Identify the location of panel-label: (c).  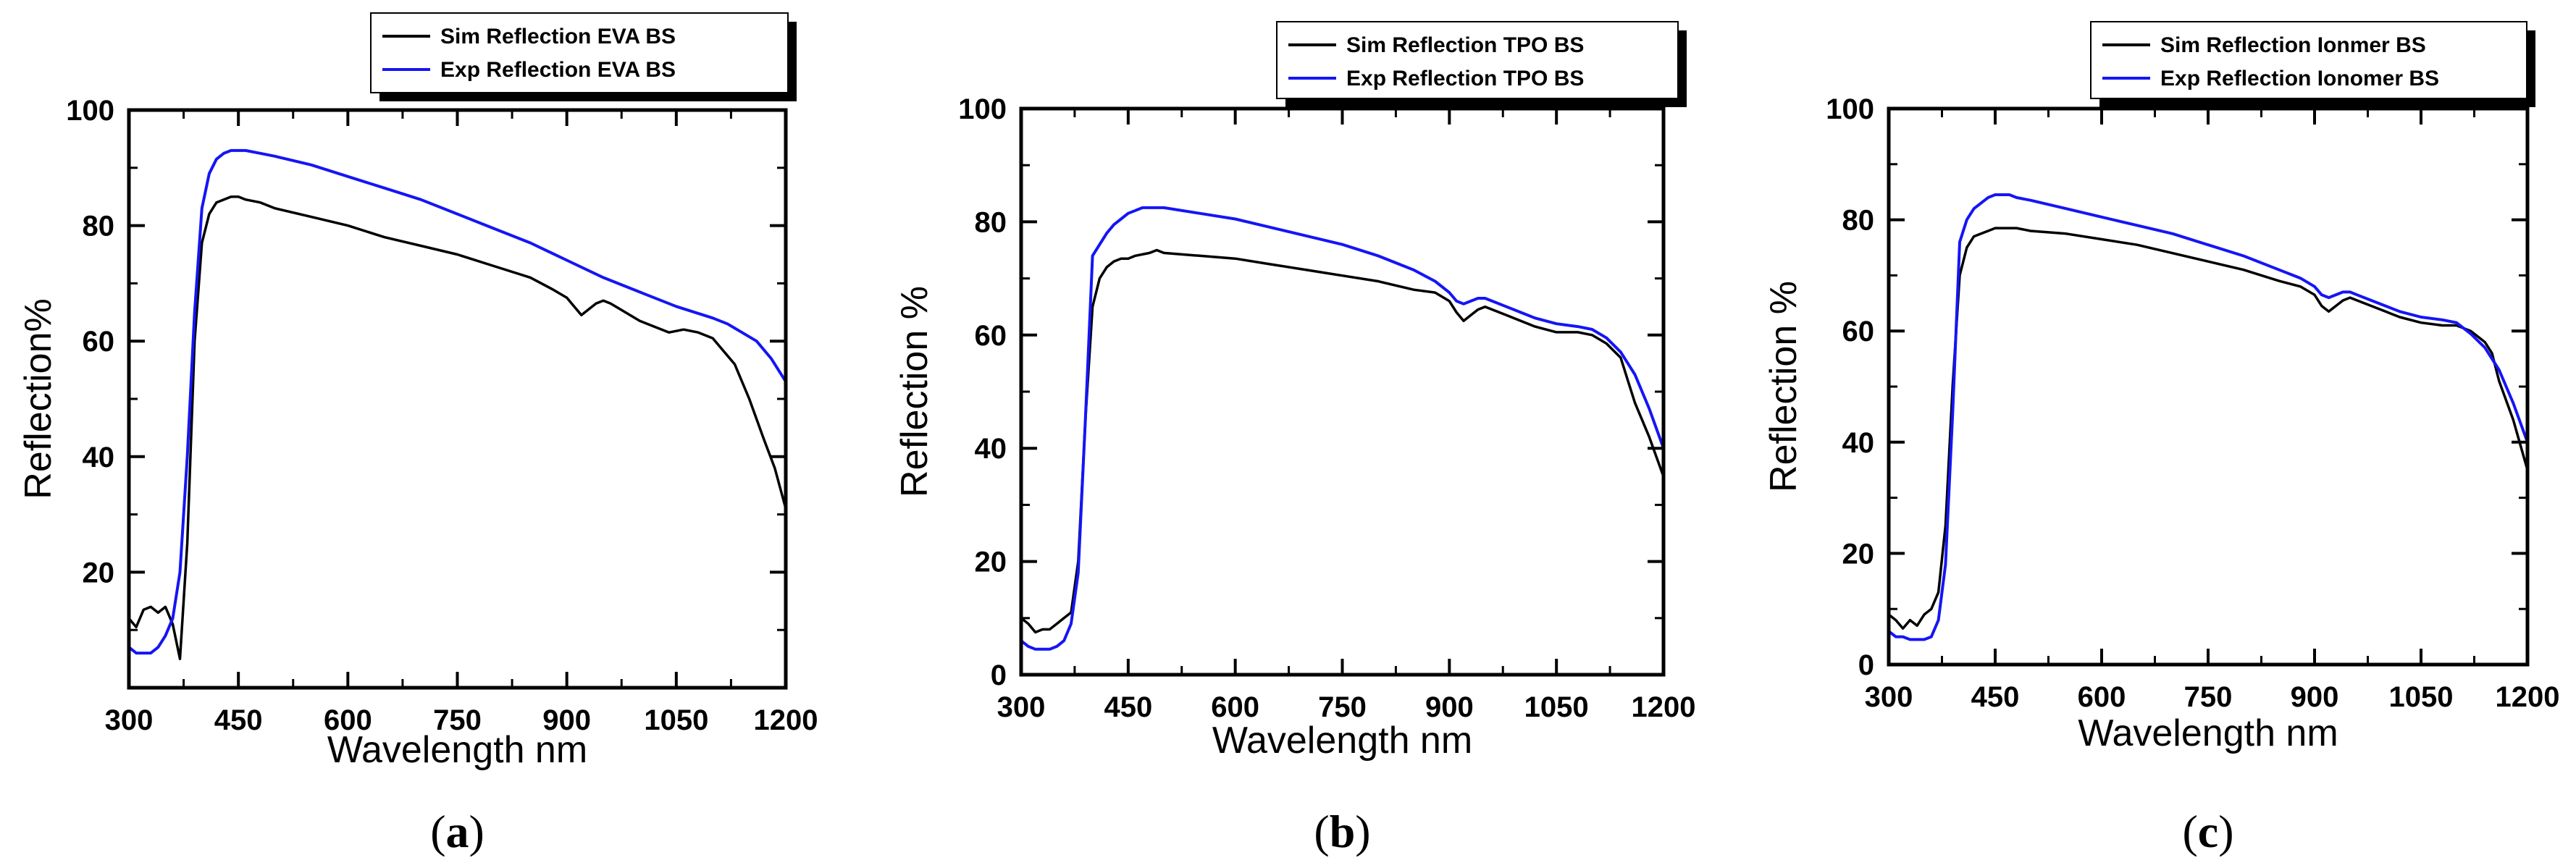
(2207, 832).